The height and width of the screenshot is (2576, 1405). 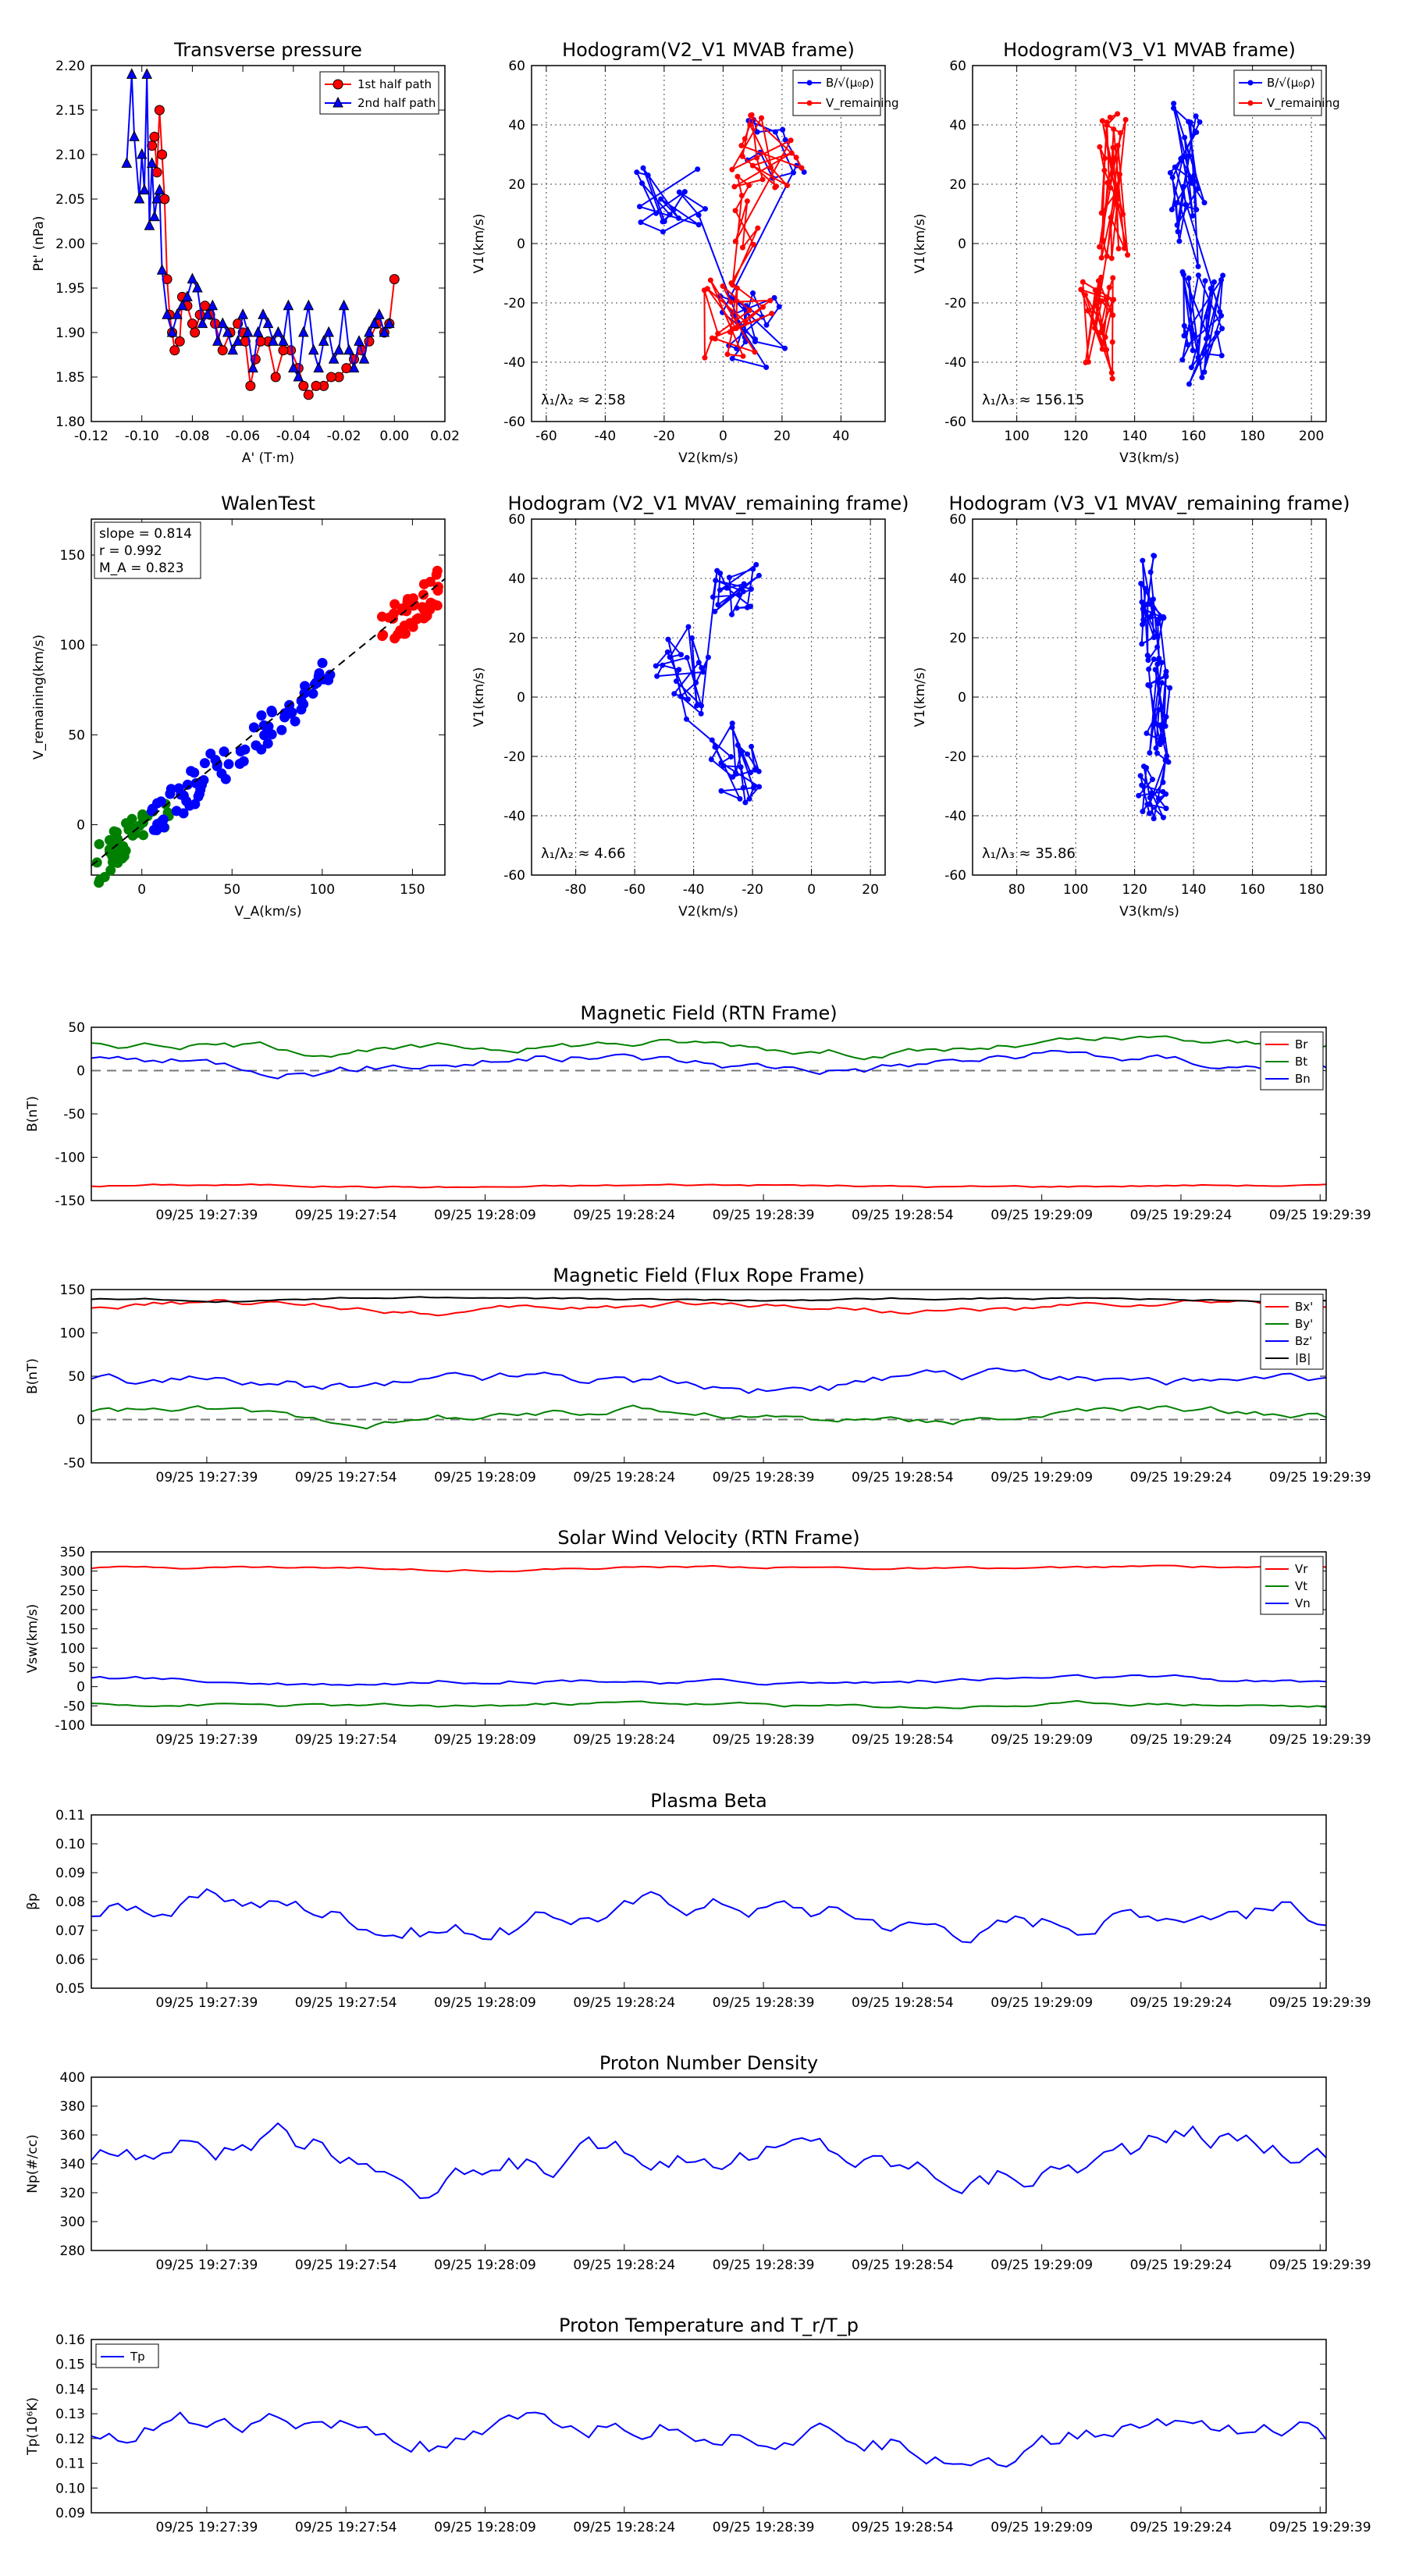 I want to click on x-tick-label: -40, so click(x=694, y=890).